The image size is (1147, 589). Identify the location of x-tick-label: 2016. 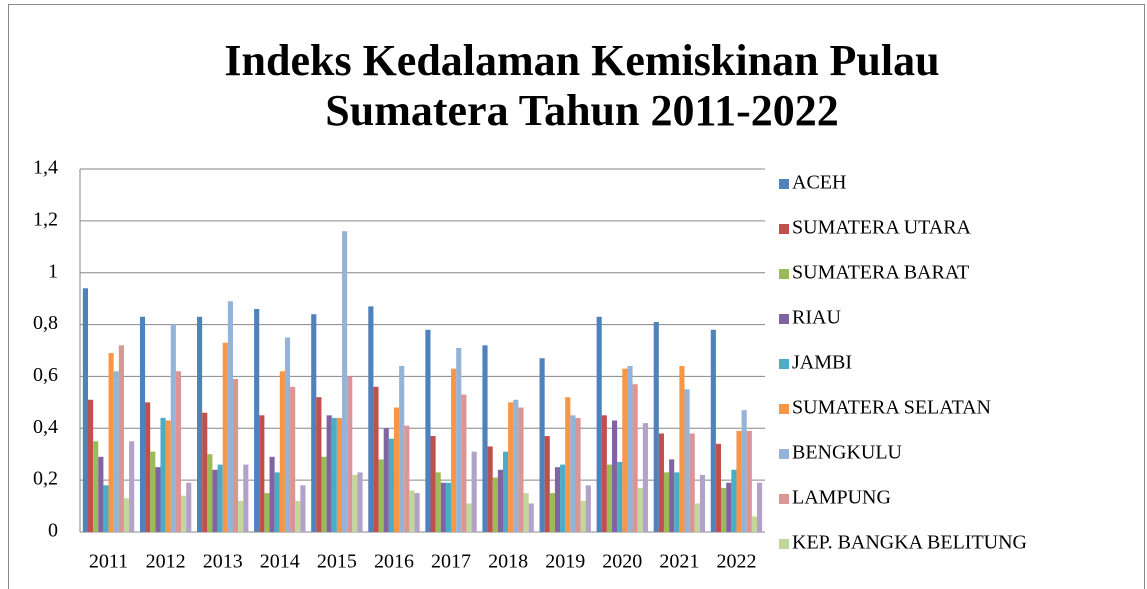
(394, 562).